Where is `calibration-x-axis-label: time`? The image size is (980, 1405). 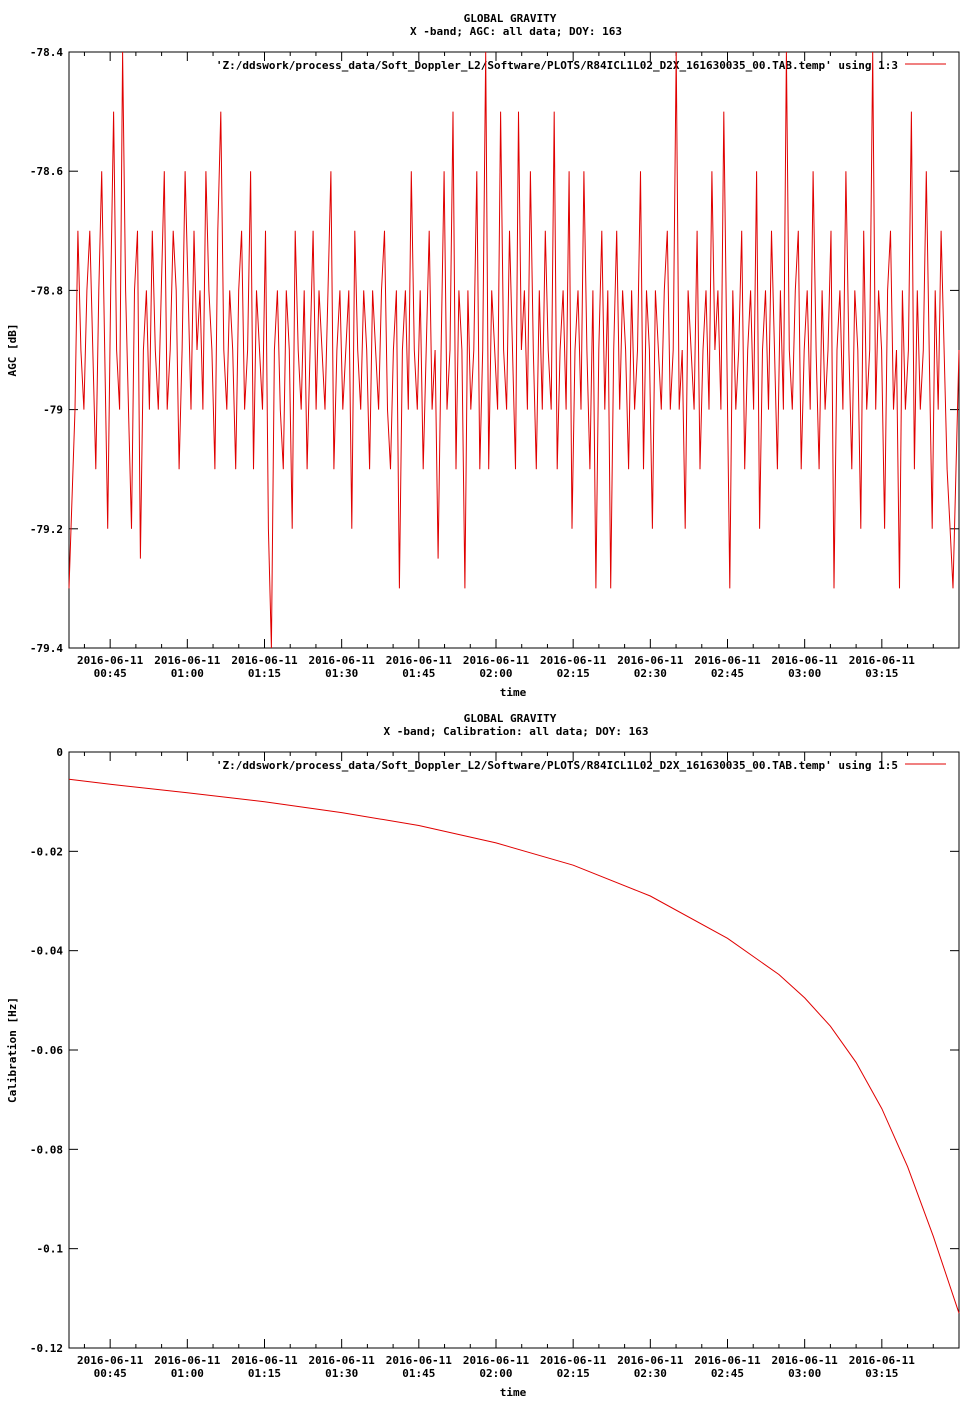
calibration-x-axis-label: time is located at coordinates (513, 1392).